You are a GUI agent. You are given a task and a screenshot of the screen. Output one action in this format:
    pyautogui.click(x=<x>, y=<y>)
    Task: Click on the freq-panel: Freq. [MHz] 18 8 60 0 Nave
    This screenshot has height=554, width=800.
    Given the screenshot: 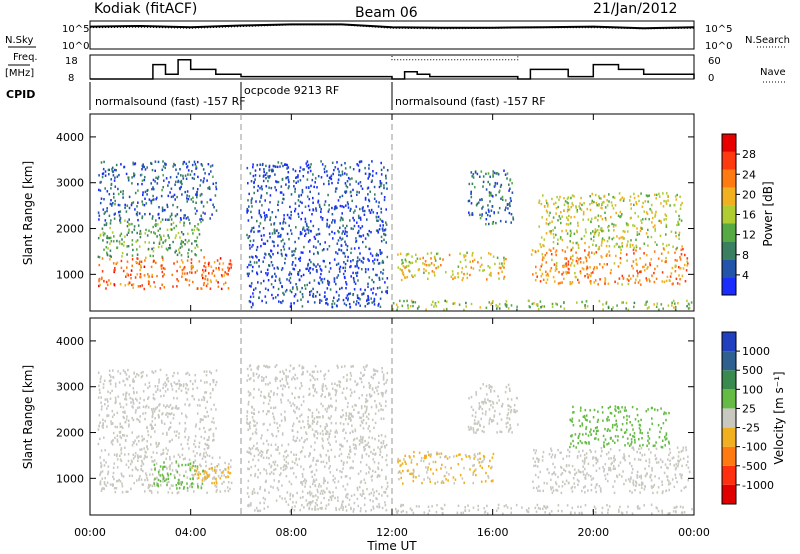 What is the action you would take?
    pyautogui.click(x=395, y=68)
    